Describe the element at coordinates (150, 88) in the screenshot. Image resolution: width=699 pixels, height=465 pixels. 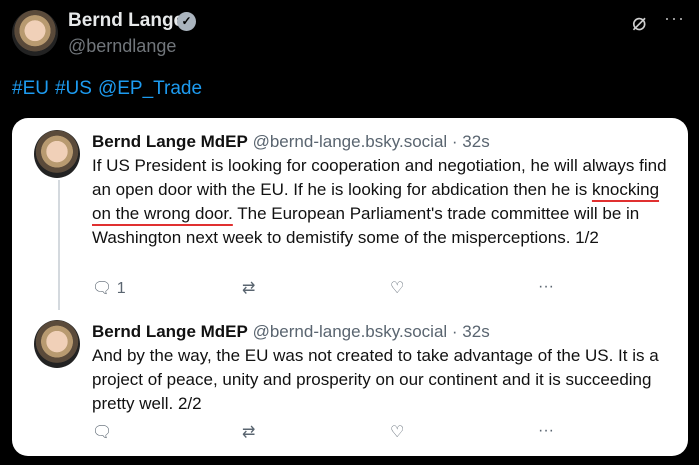
I see `mention-ep-trade: @EP_Trade` at that location.